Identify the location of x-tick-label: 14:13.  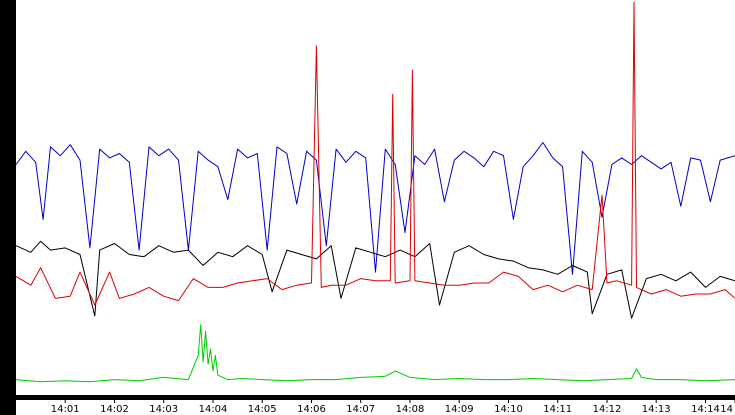
(656, 409).